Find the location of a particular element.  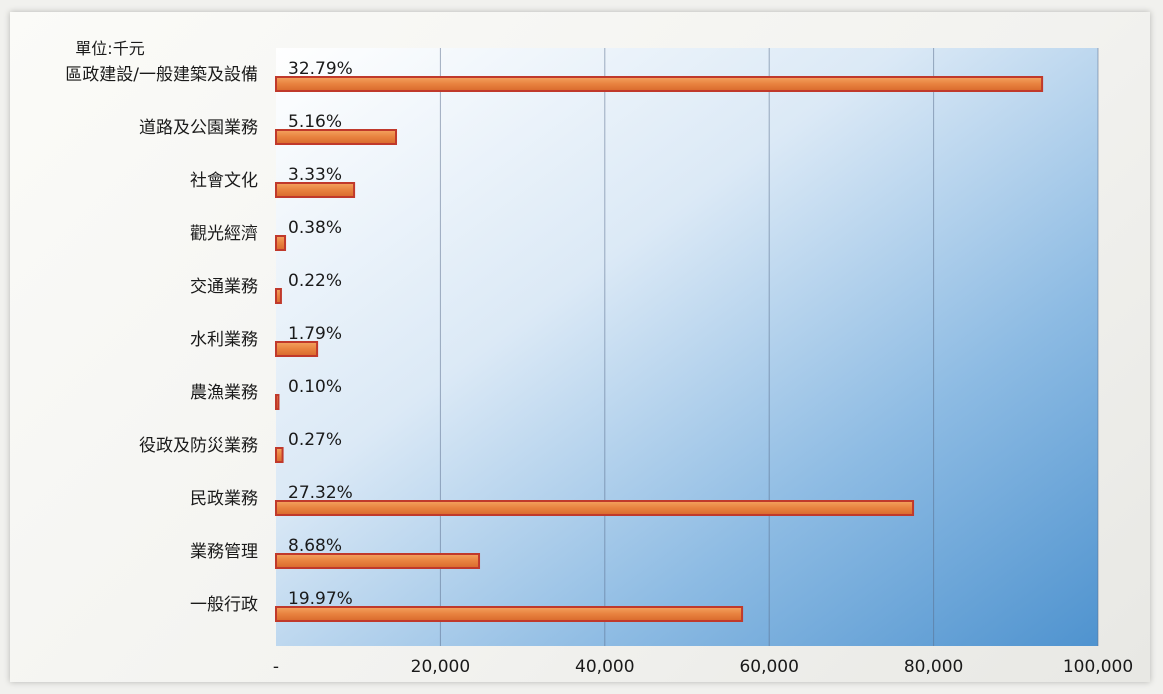

category-label: 一般行政 is located at coordinates (224, 605).